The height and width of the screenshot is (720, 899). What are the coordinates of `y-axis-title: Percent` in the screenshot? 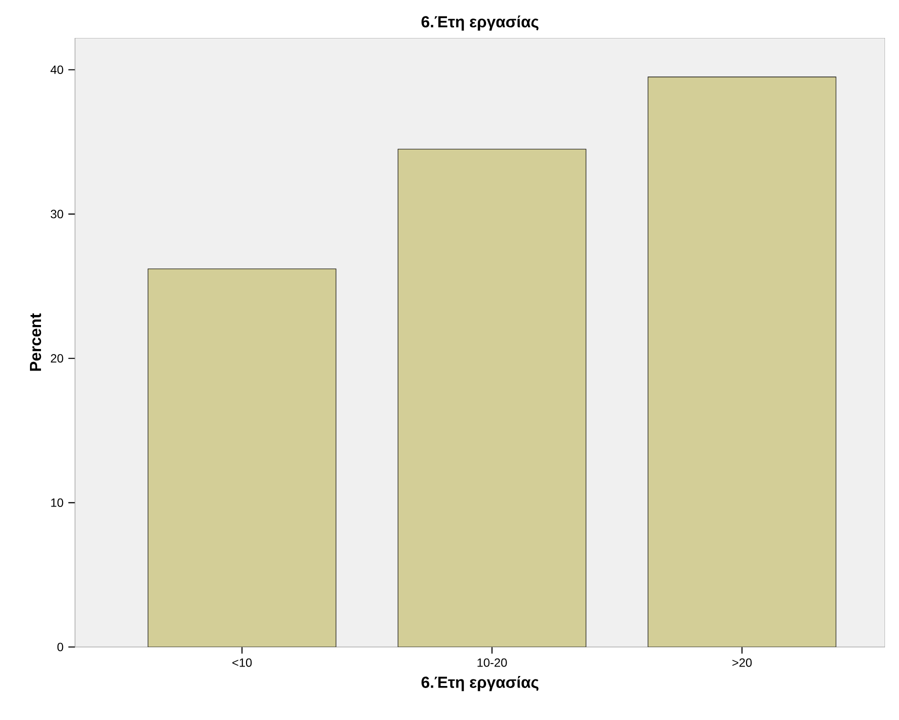 It's located at (36, 342).